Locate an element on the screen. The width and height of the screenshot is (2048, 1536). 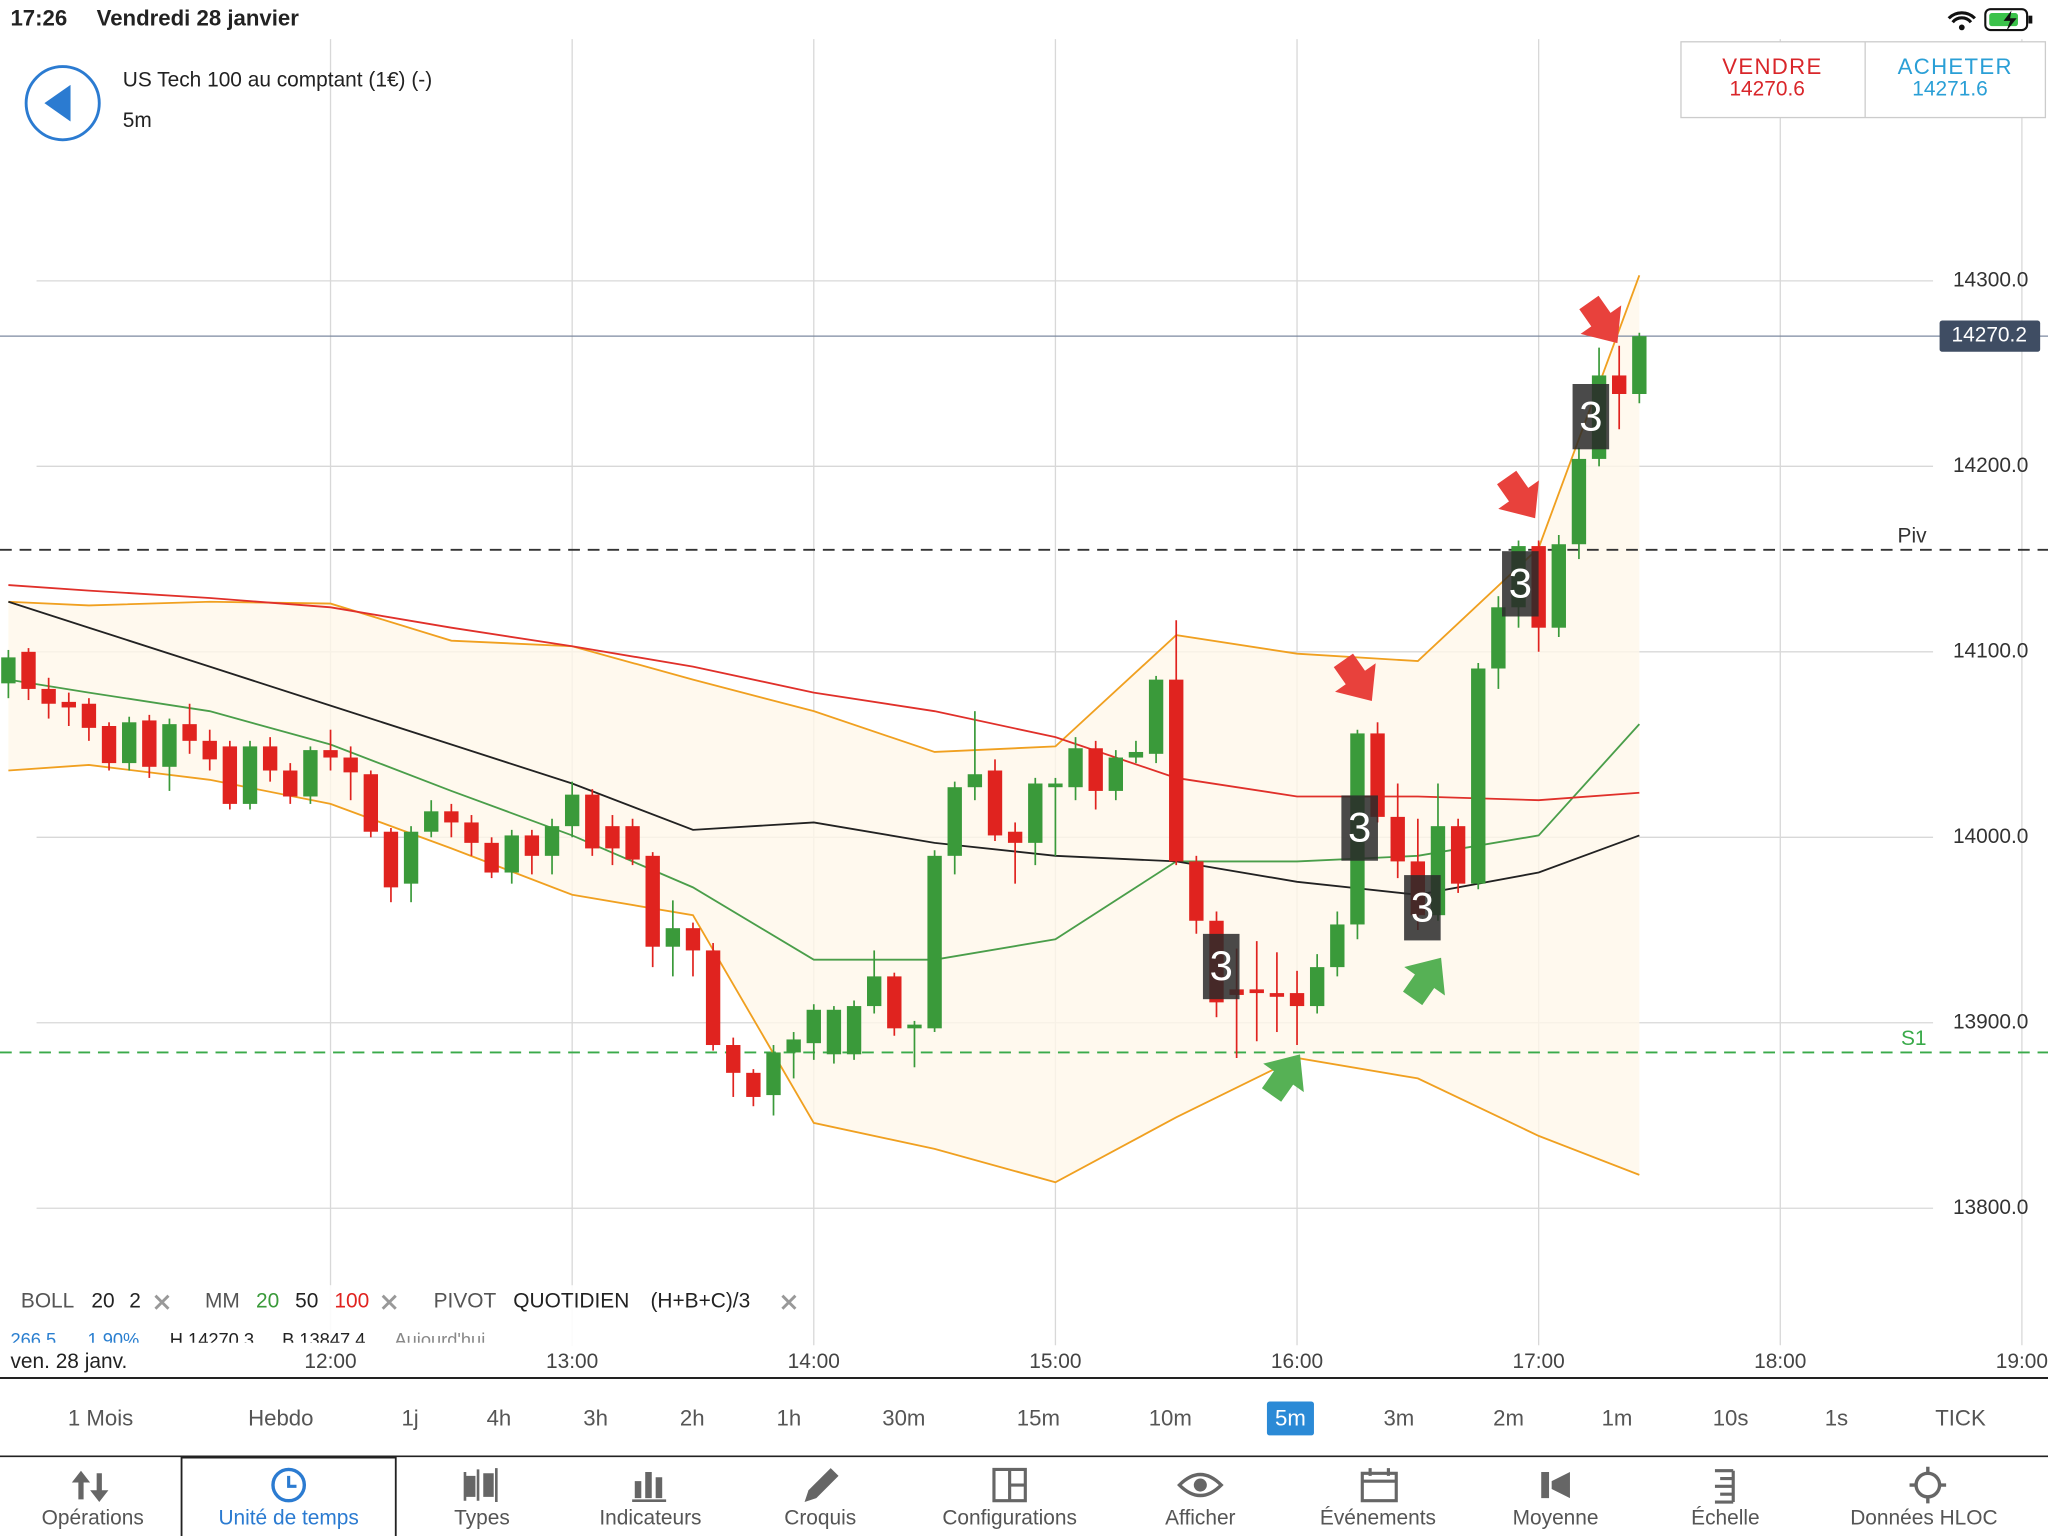
tab-label: Opérations is located at coordinates (93, 1518).